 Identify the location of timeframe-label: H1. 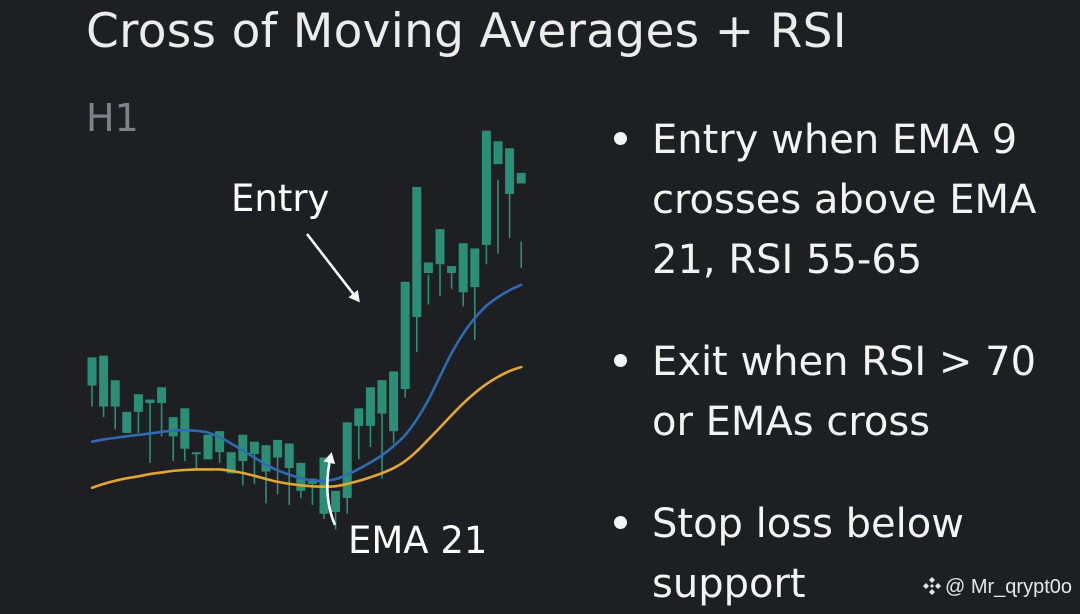
(112, 118).